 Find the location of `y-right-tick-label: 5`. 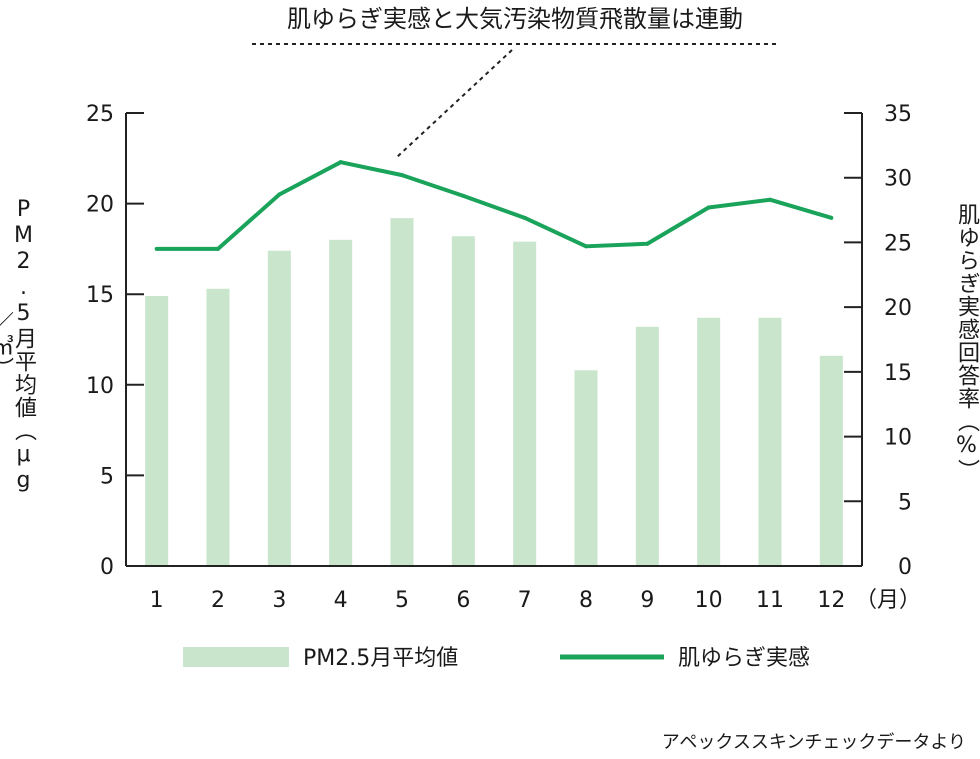

y-right-tick-label: 5 is located at coordinates (905, 502).